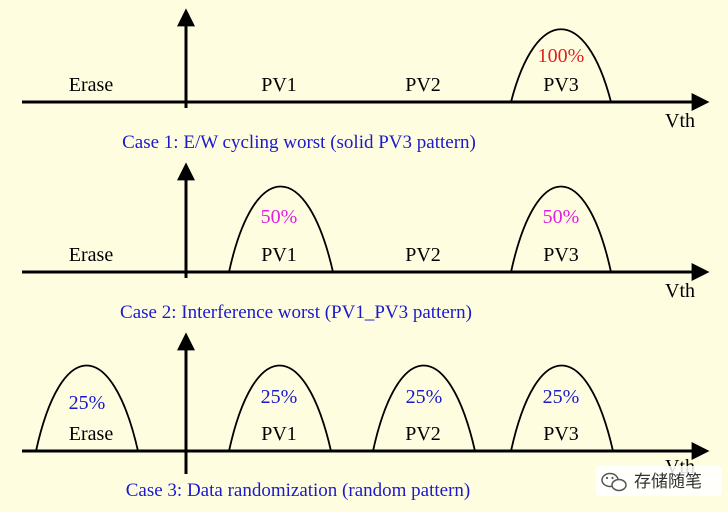  What do you see at coordinates (668, 482) in the screenshot?
I see `watermark-text: 存储随笔` at bounding box center [668, 482].